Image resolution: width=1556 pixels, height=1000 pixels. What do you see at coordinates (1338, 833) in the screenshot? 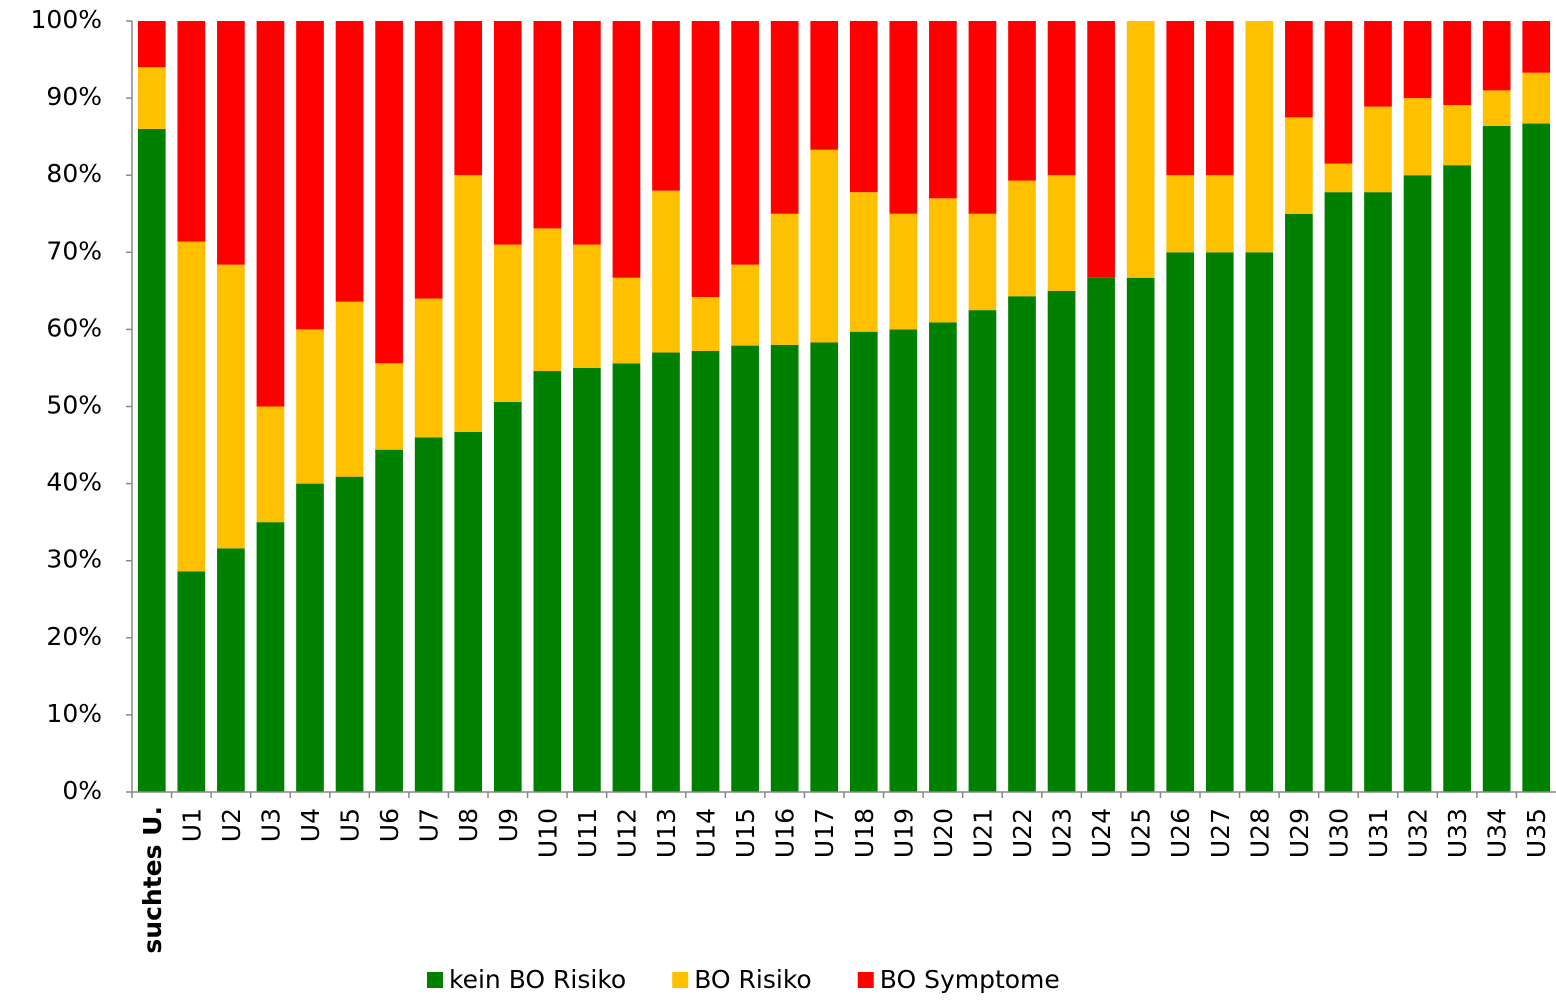
I see `x-tick-label: U30` at bounding box center [1338, 833].